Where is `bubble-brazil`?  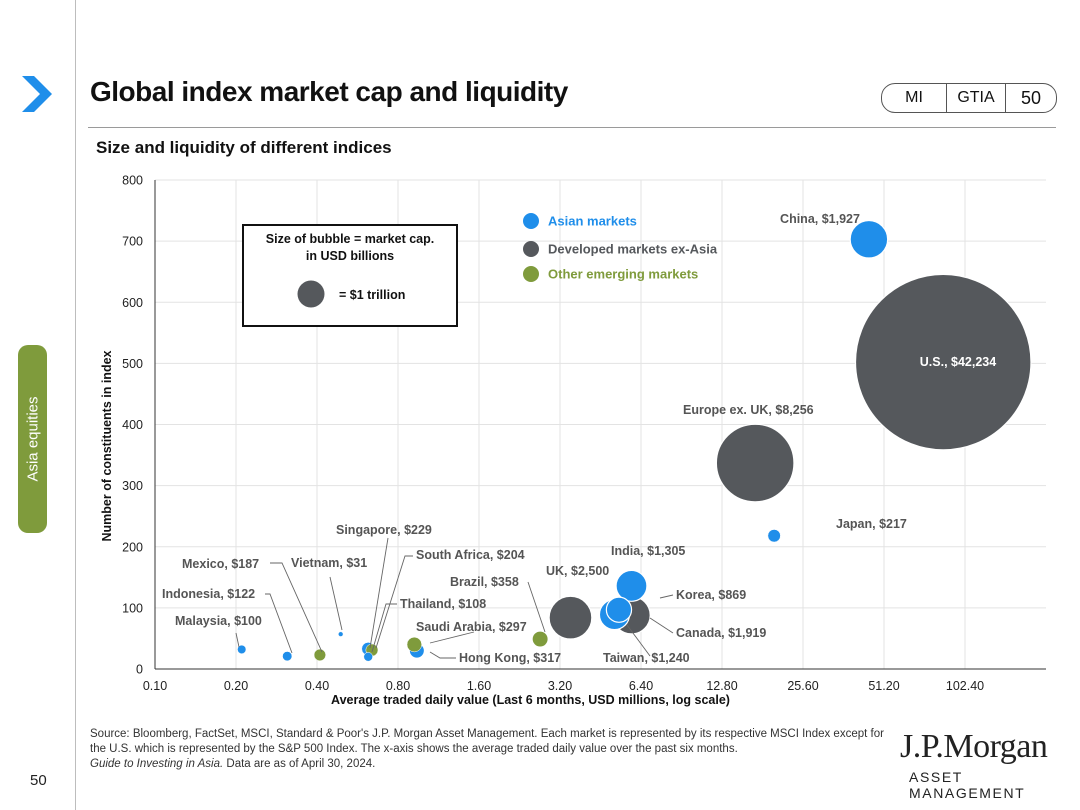
bubble-brazil is located at coordinates (540, 639).